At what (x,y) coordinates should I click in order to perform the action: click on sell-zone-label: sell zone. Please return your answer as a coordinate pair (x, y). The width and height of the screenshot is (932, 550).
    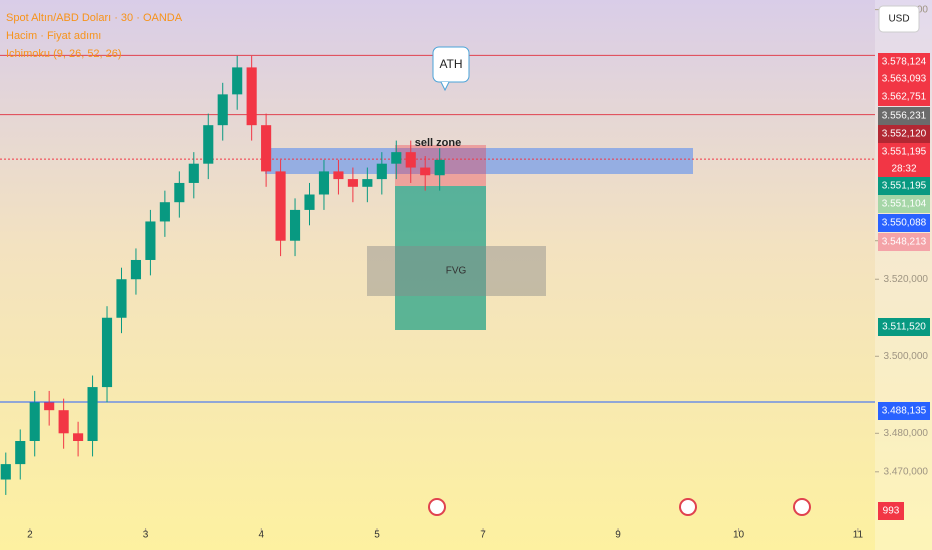
    Looking at the image, I should click on (438, 143).